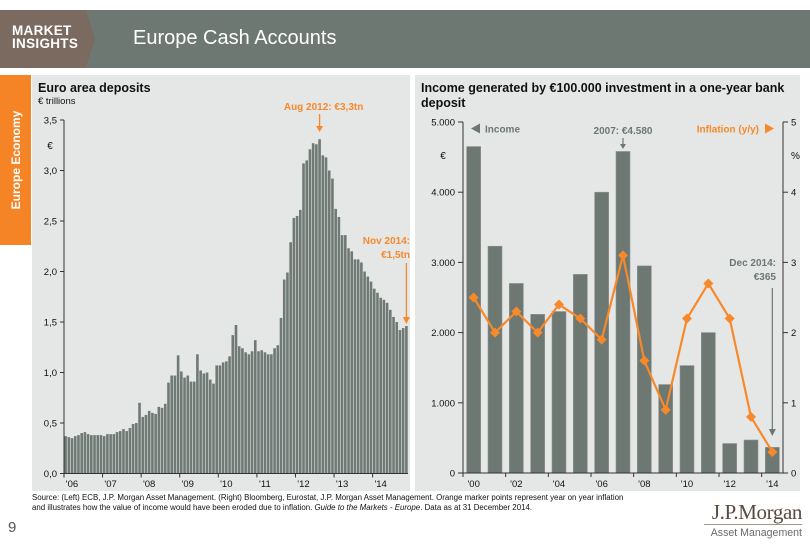  I want to click on brand-line-2: INSIGHTS, so click(45, 43).